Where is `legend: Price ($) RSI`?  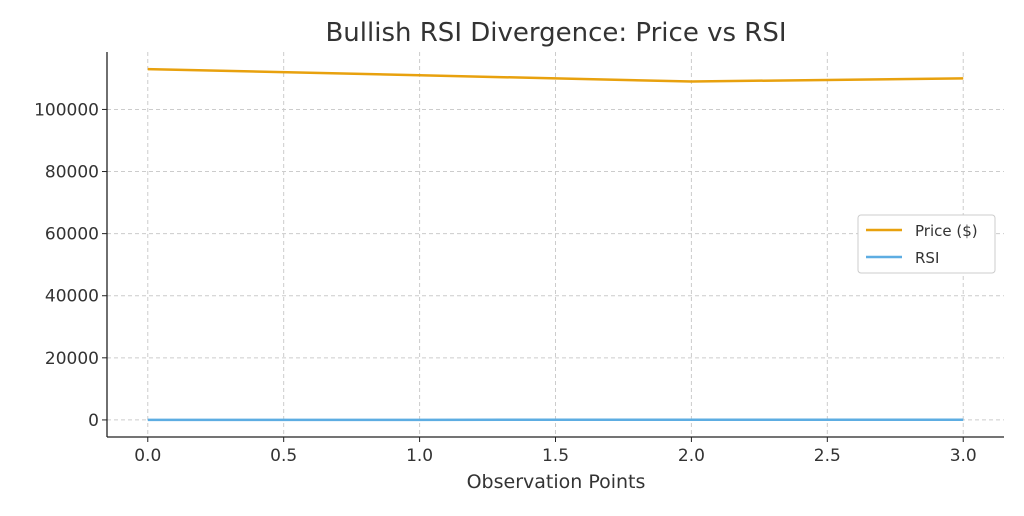
legend: Price ($) RSI is located at coordinates (926, 244).